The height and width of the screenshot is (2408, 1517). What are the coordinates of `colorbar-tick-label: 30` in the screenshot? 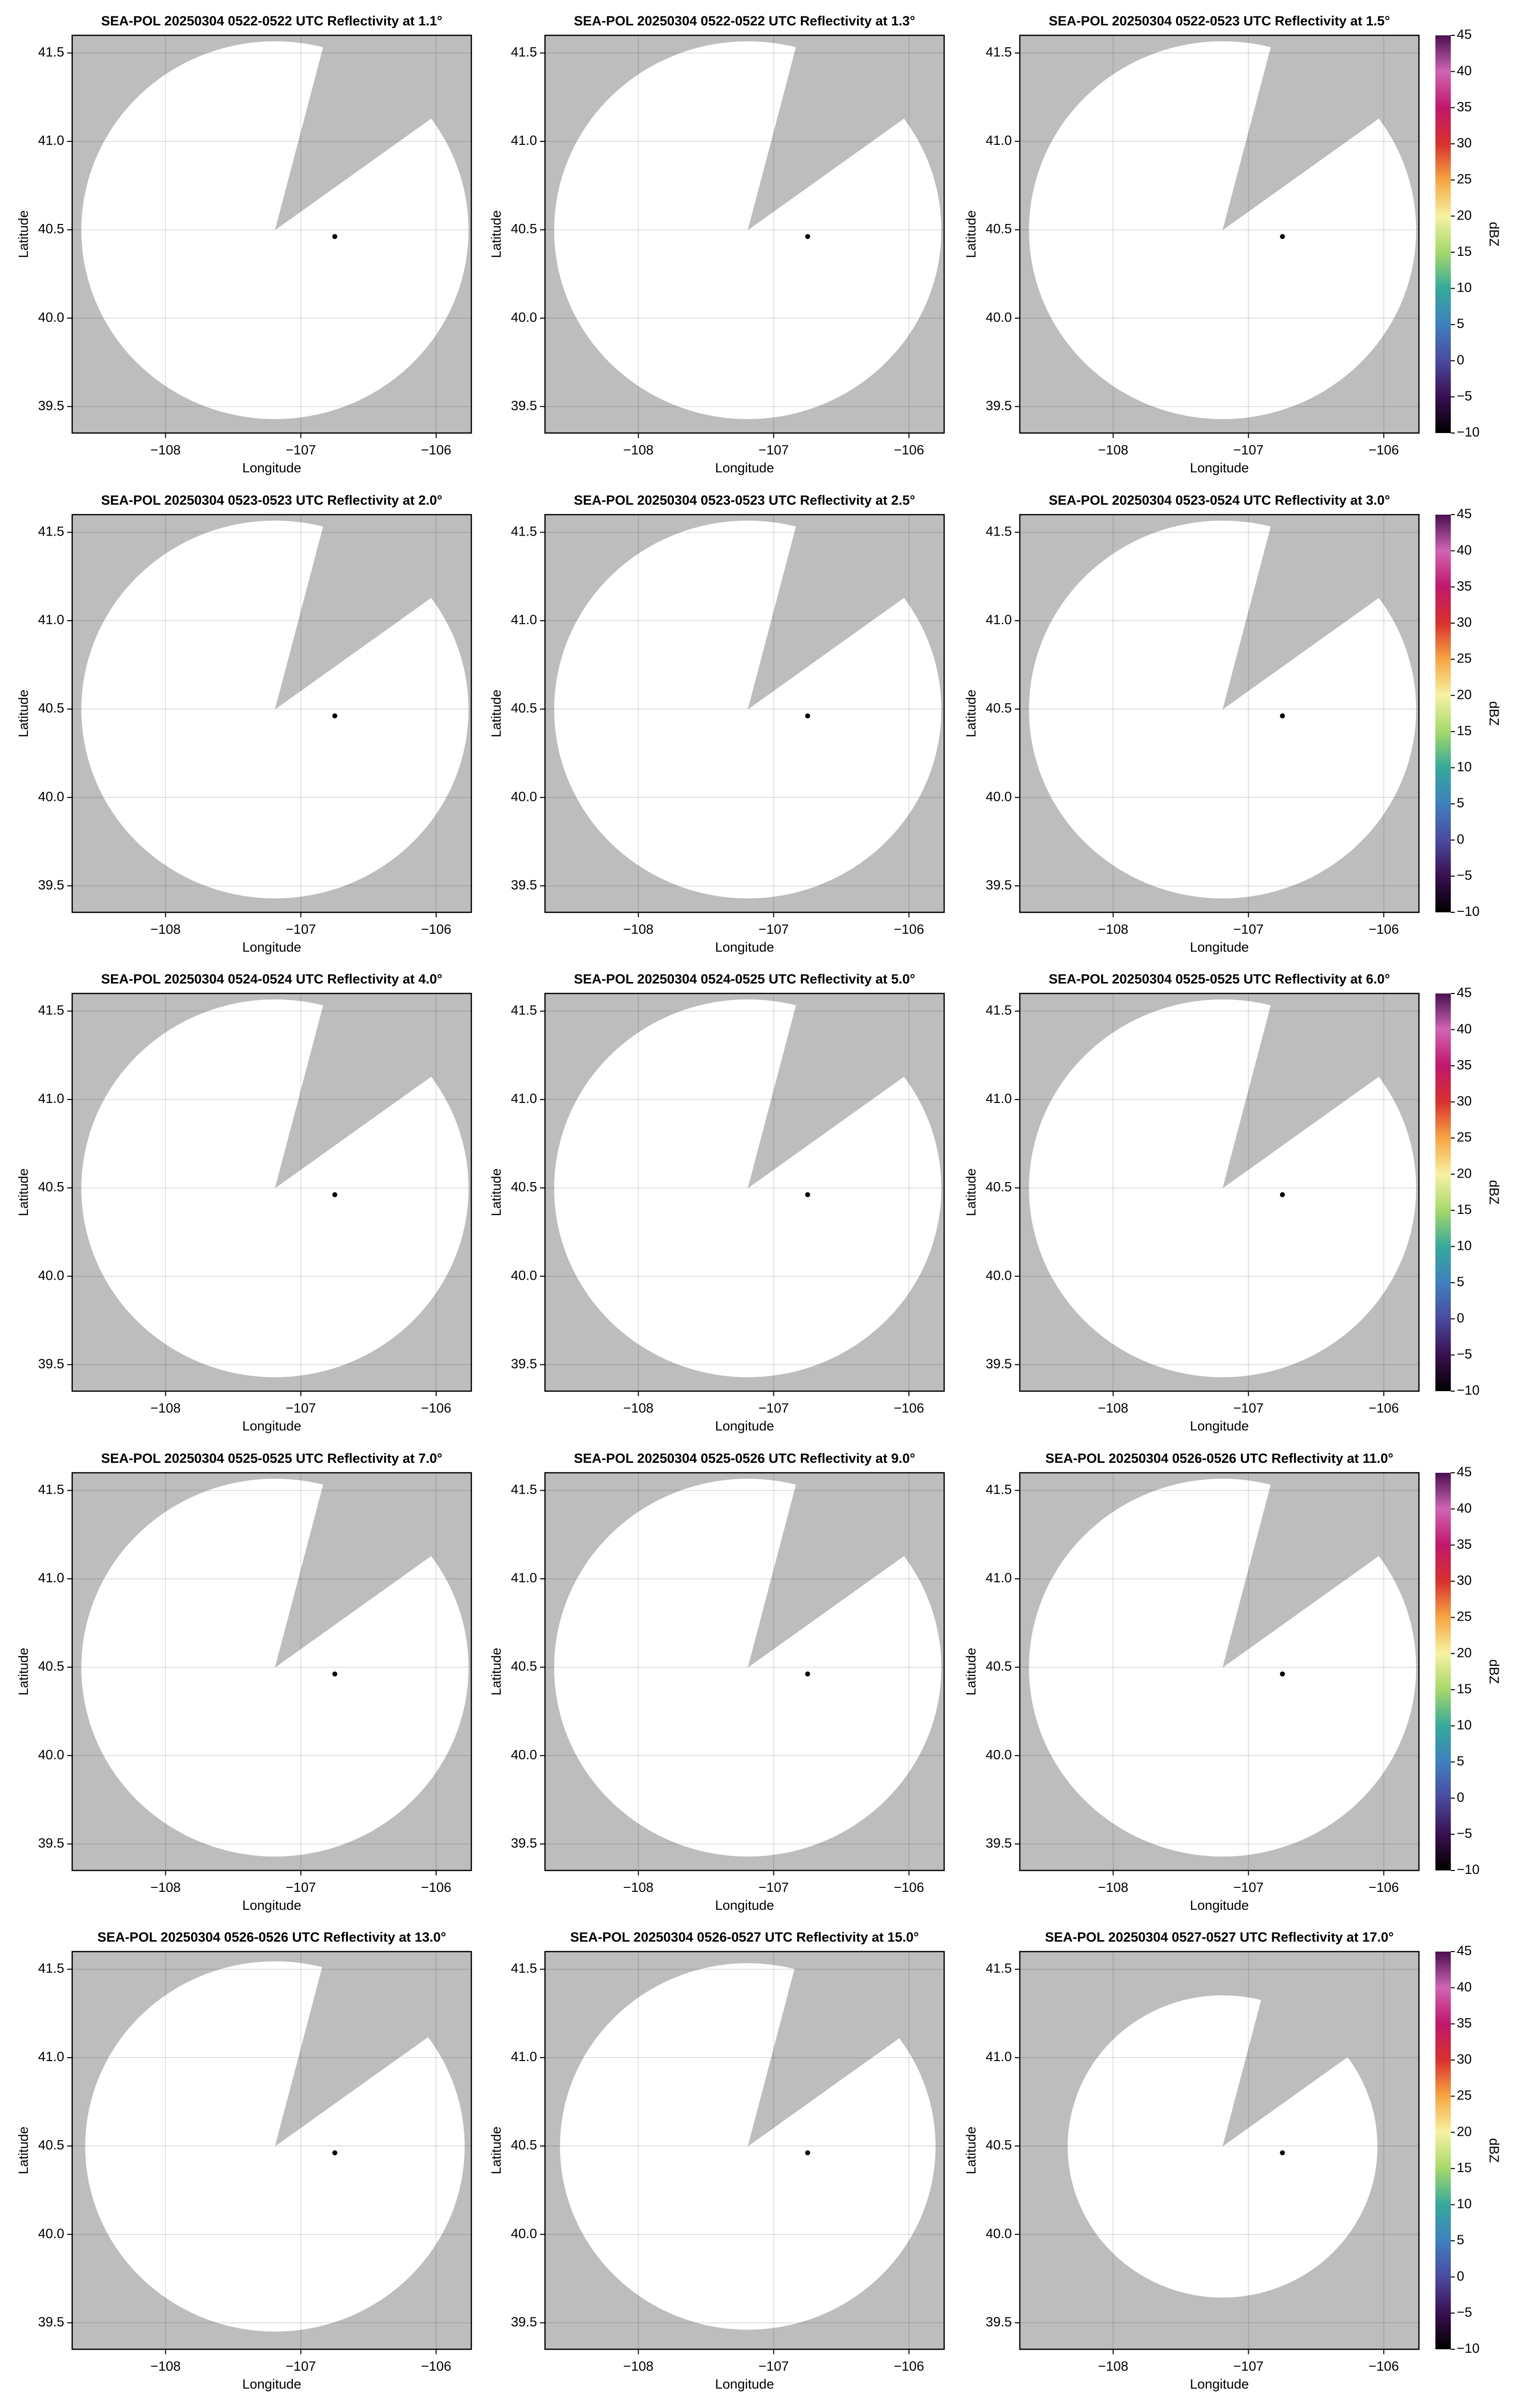 It's located at (1465, 2059).